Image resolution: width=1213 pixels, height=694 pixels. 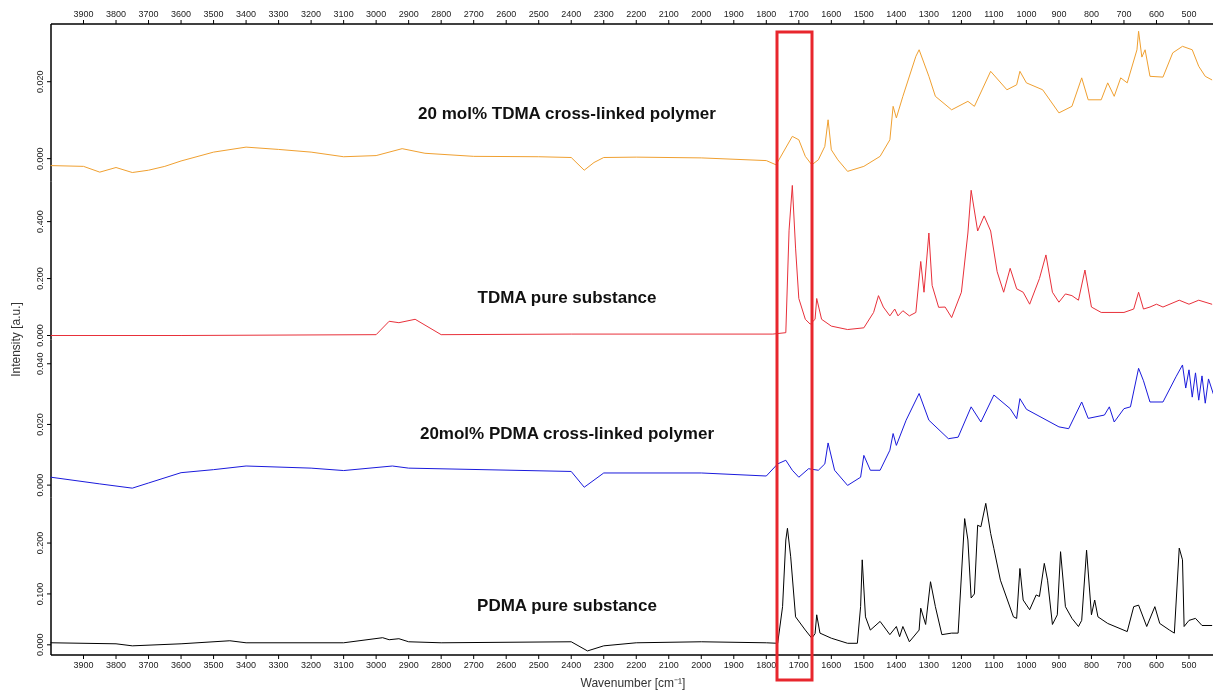 What do you see at coordinates (376, 665) in the screenshot?
I see `x-tick-label: 3000` at bounding box center [376, 665].